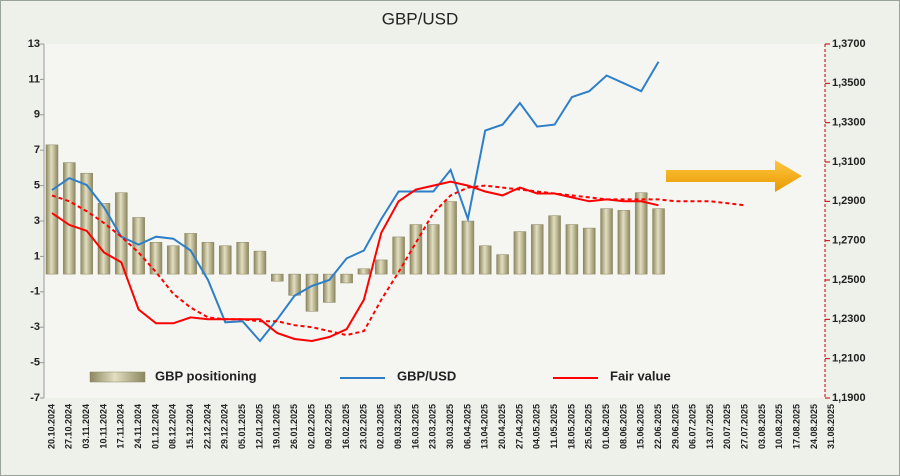 The image size is (900, 476). I want to click on y2-tick-label: 1,2500, so click(849, 280).